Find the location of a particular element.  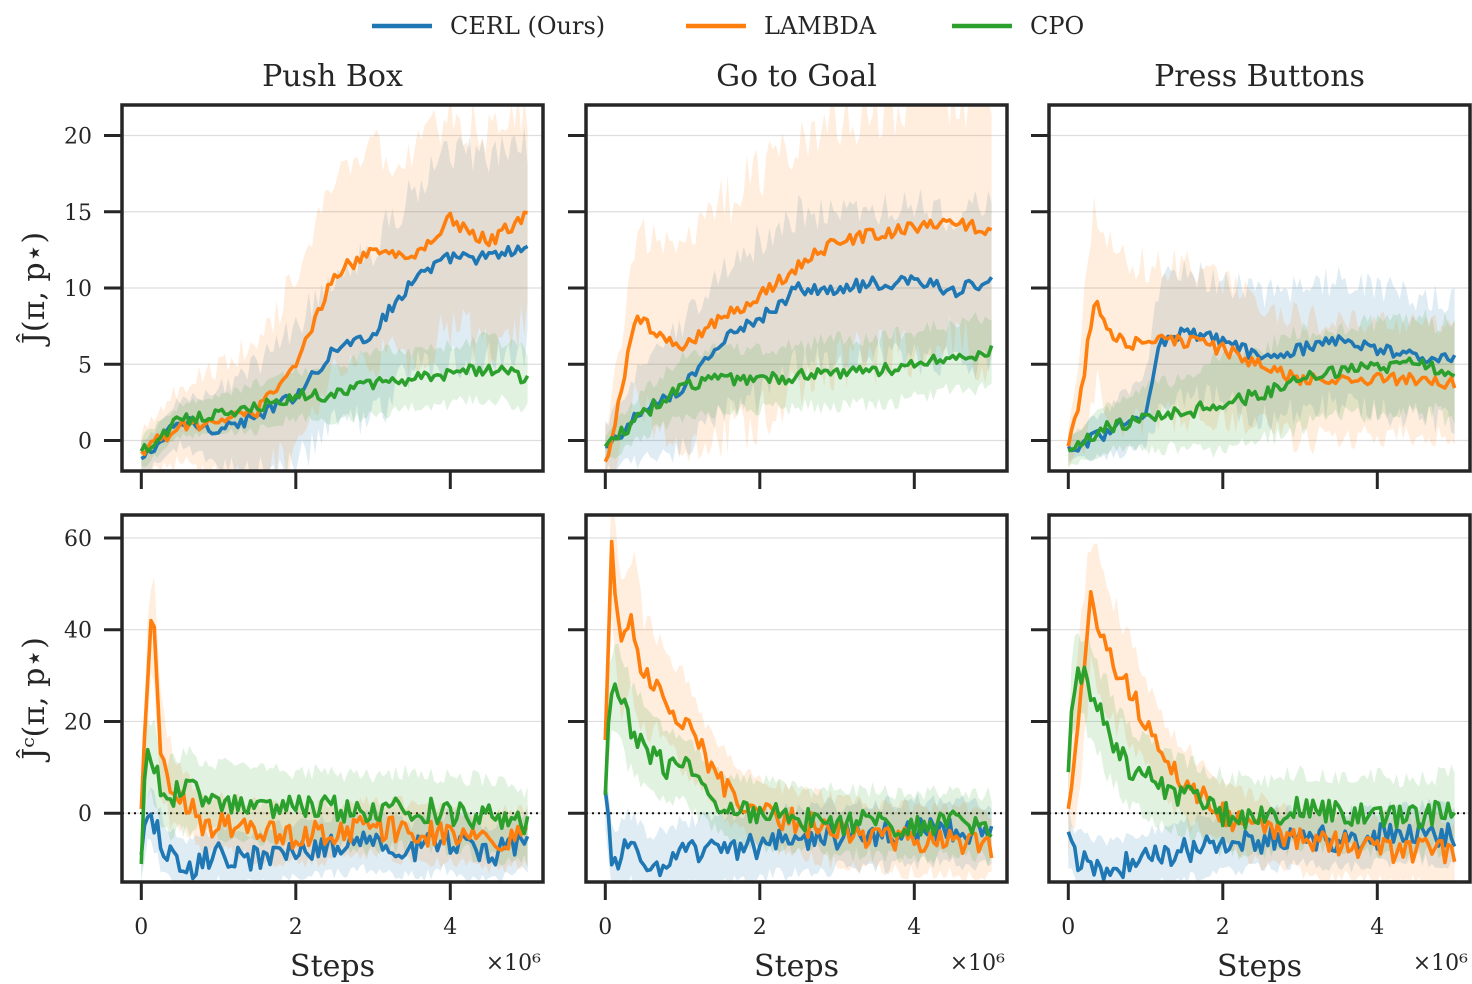

panel-go-to-goal-return: Go to Goal is located at coordinates (788, 274).